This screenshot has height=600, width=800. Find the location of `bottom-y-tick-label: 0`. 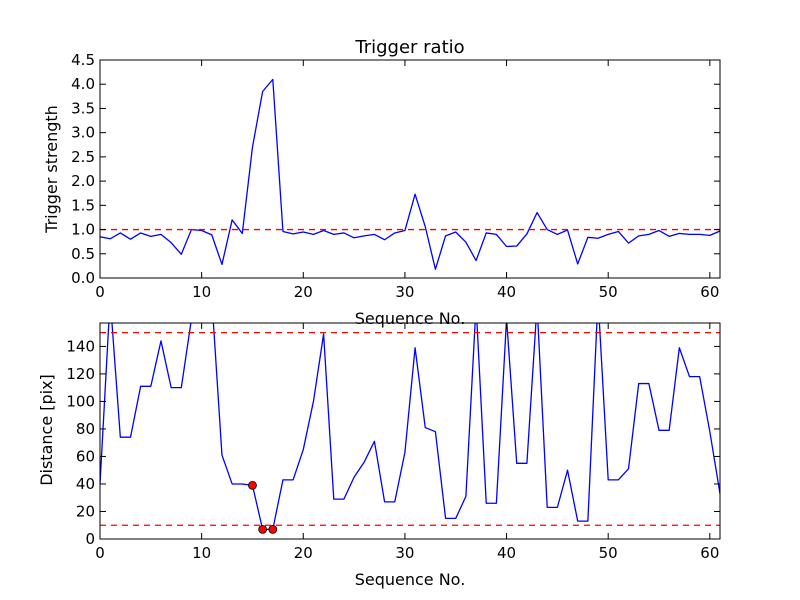

bottom-y-tick-label: 0 is located at coordinates (90, 539).